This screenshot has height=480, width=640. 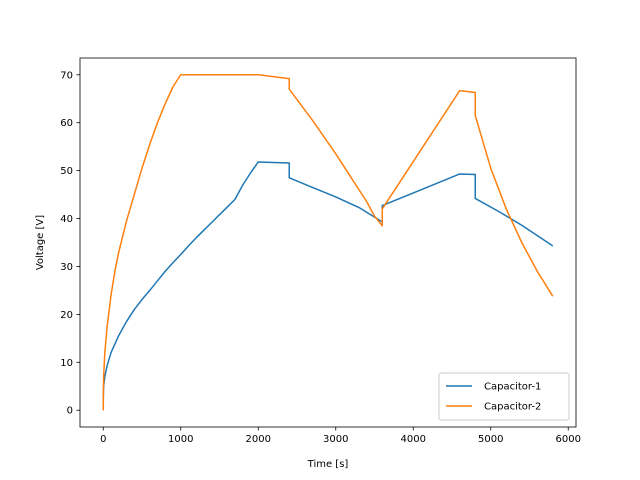 I want to click on legend: Capacitor-1 Capacitor-2, so click(x=504, y=396).